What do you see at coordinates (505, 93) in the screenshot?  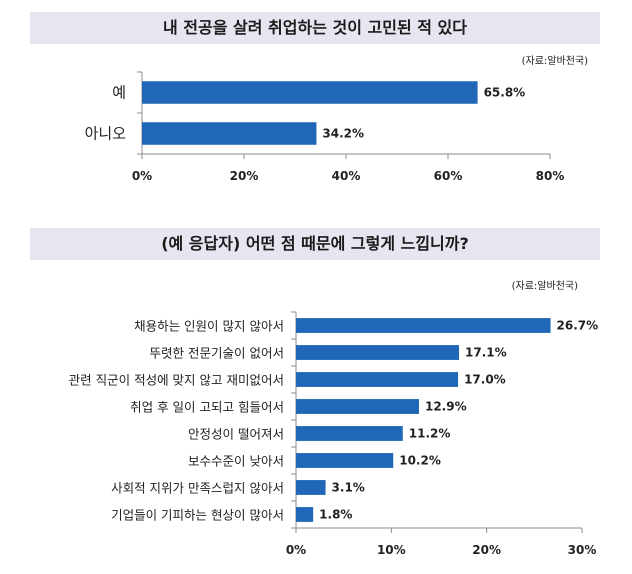 I see `chart1-value-label: 65.8%` at bounding box center [505, 93].